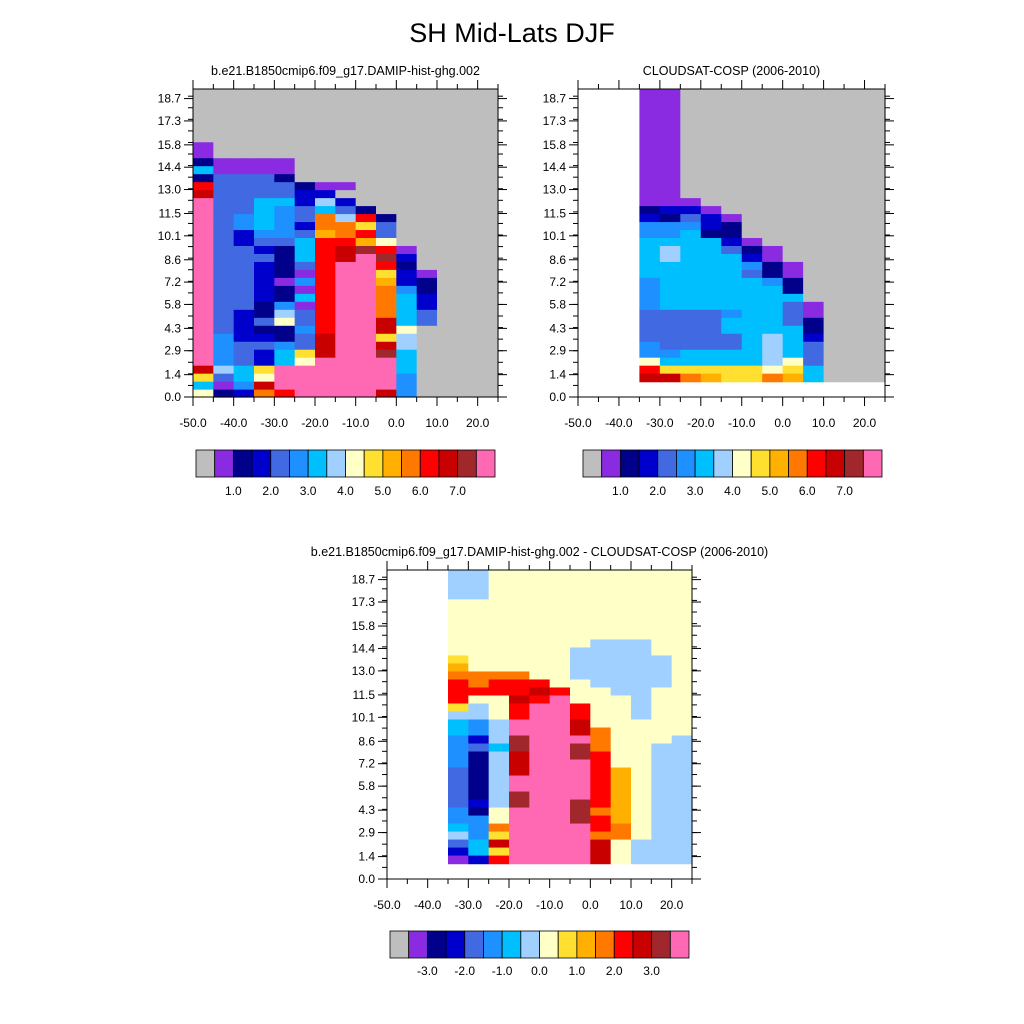  I want to click on colorbar-label: -2.0, so click(464, 971).